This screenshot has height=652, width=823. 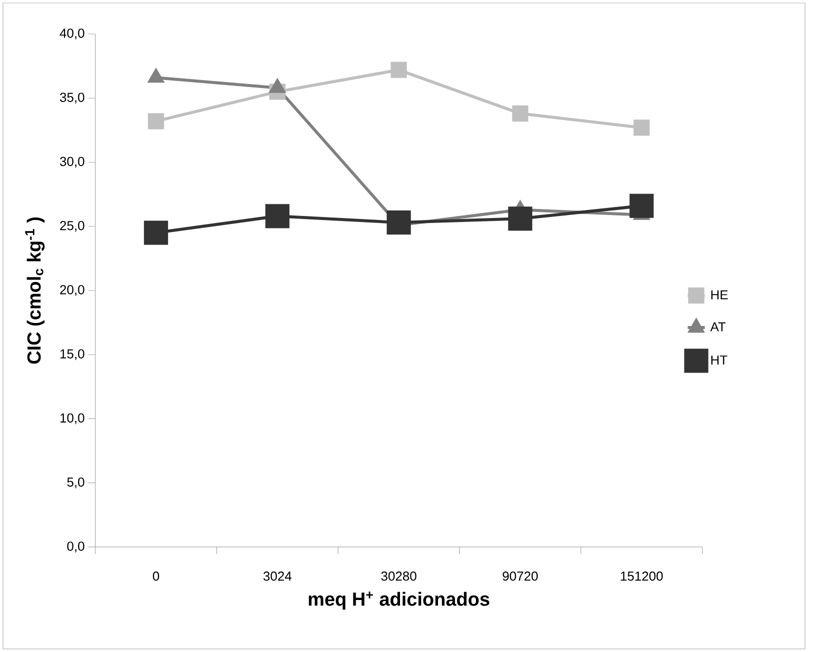 What do you see at coordinates (719, 360) in the screenshot?
I see `legend-label: HT` at bounding box center [719, 360].